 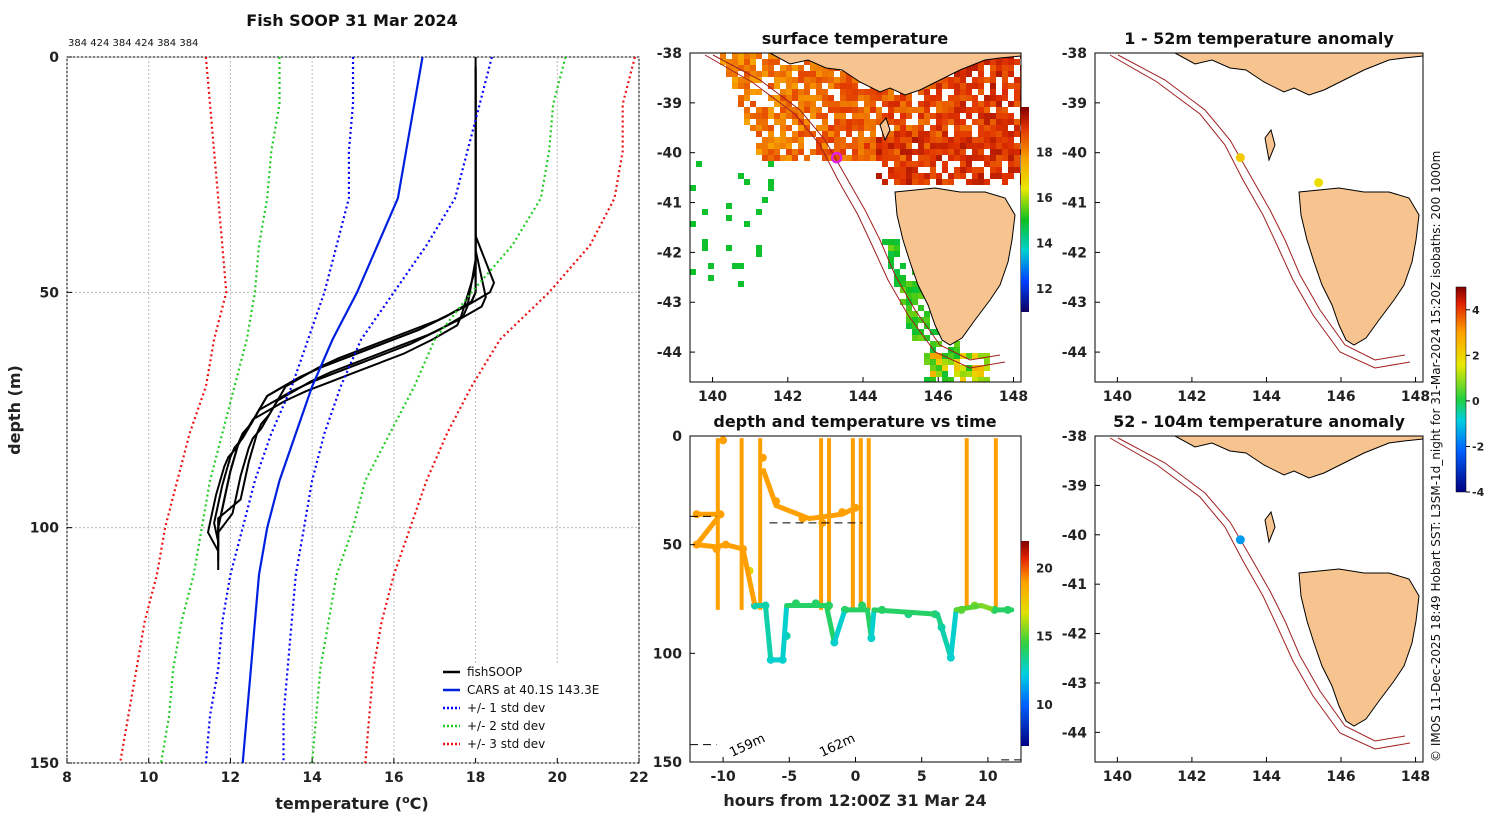 I want to click on y-tick-label: -38, so click(x=1074, y=54).